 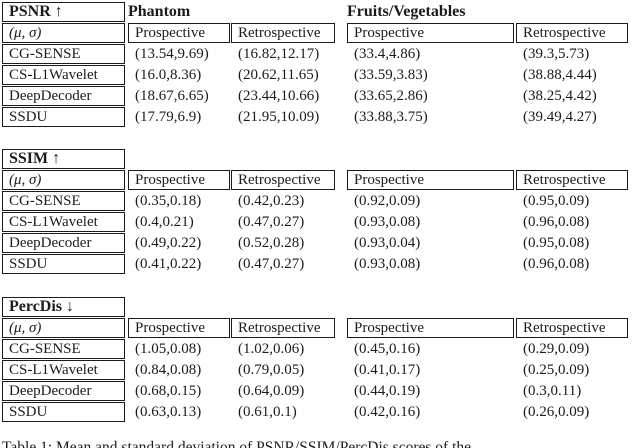 I want to click on value-cell: (0.63,0.13), so click(x=168, y=411).